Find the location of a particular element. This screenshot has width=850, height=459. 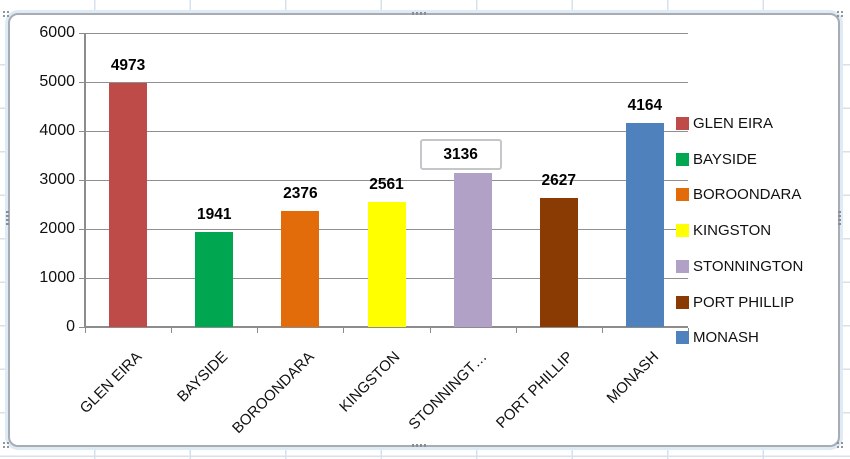

legend-item-bayside: BAYSIDE is located at coordinates (716, 159).